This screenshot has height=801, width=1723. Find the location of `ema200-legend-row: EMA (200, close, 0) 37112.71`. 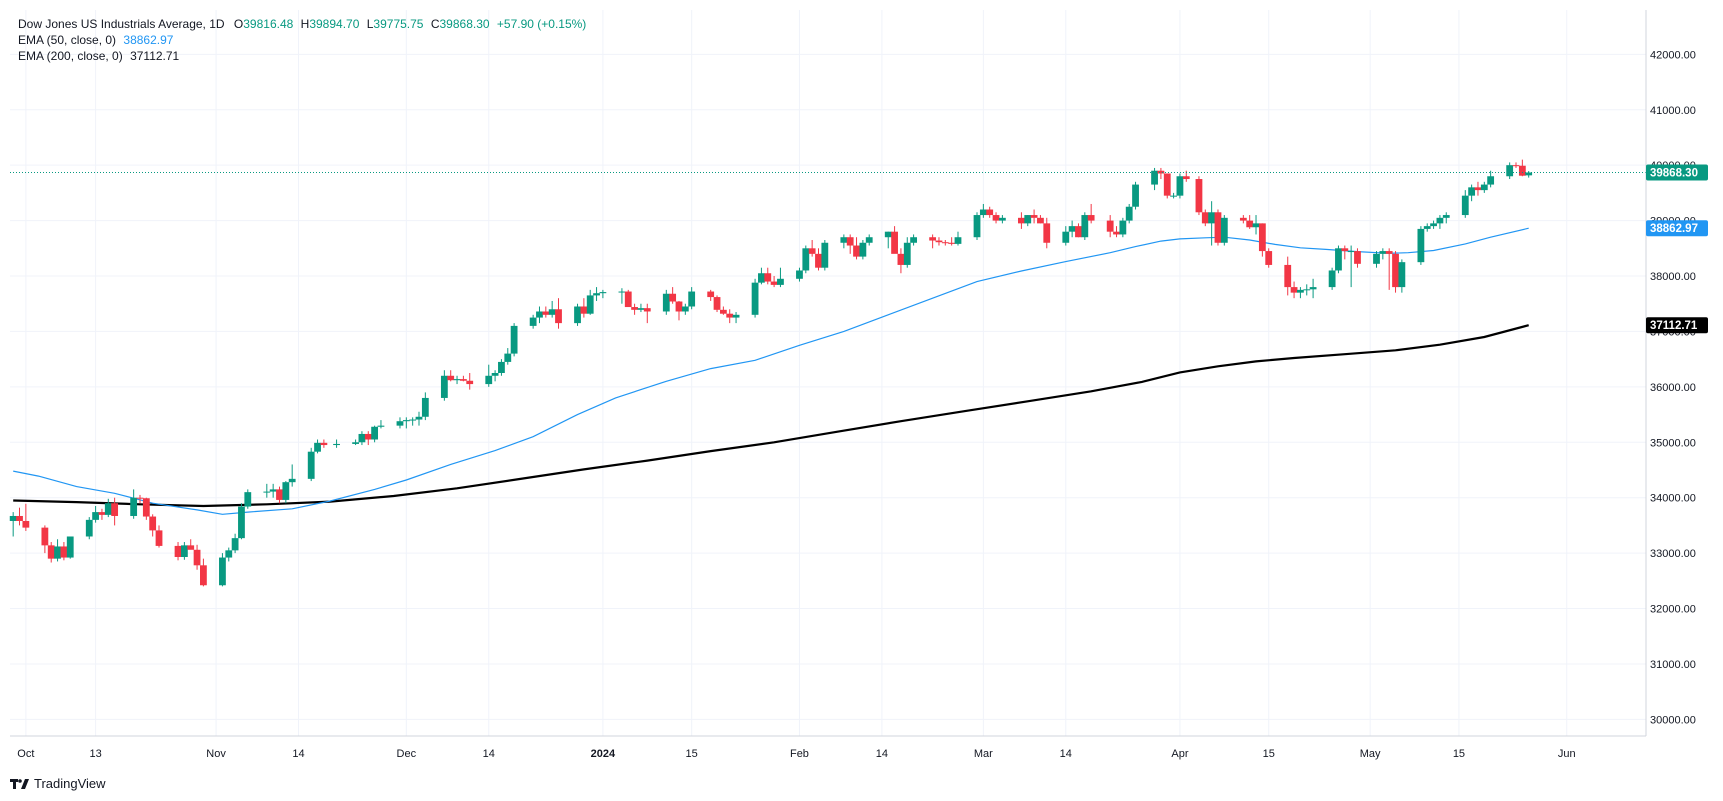

ema200-legend-row: EMA (200, close, 0) 37112.71 is located at coordinates (302, 56).